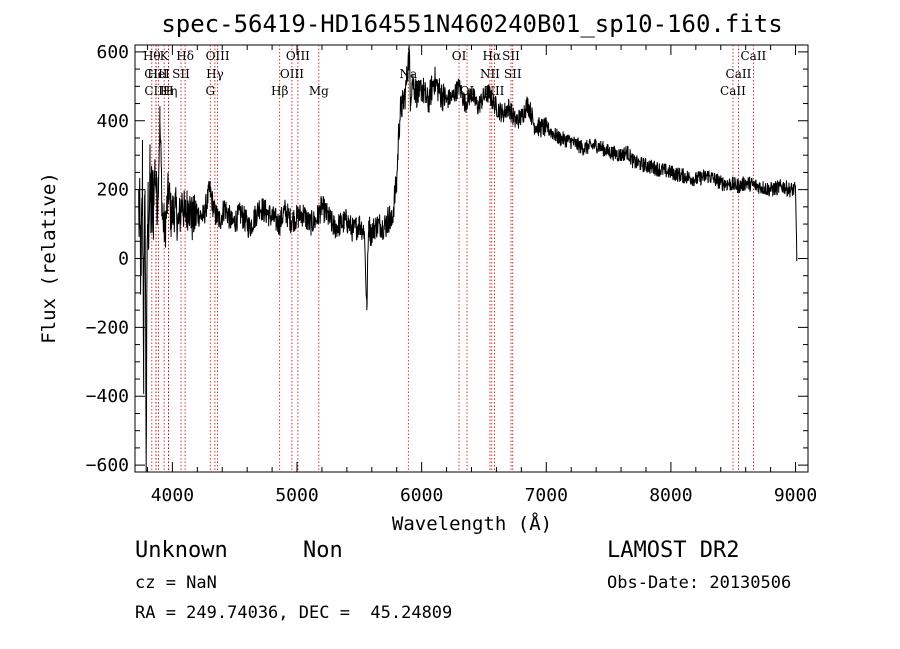 This screenshot has height=649, width=900. Describe the element at coordinates (176, 583) in the screenshot. I see `redshift-value: cz = NaN` at that location.